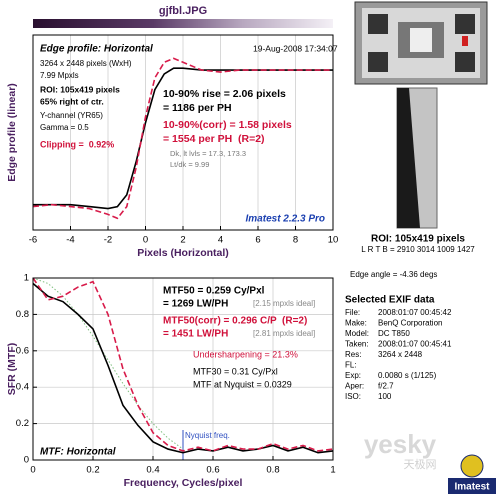  I want to click on series-line, so click(108, 363).